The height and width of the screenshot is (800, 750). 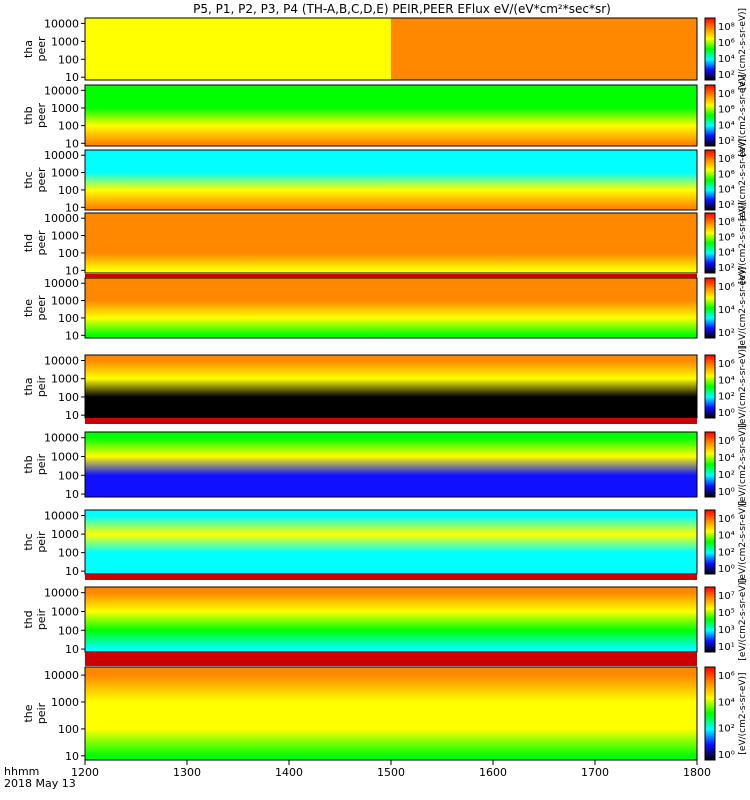 What do you see at coordinates (391, 243) in the screenshot?
I see `panel-frame` at bounding box center [391, 243].